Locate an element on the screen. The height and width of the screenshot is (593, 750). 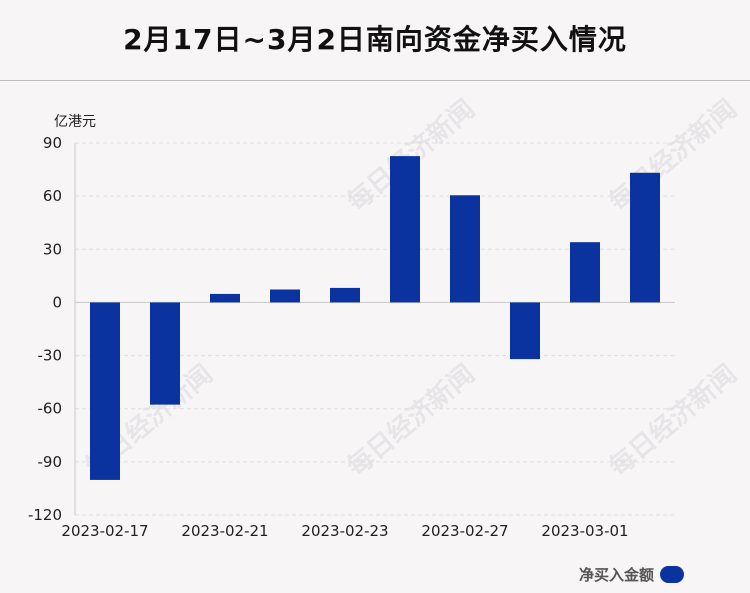
x-tick-label: 2023-02-23 is located at coordinates (344, 531).